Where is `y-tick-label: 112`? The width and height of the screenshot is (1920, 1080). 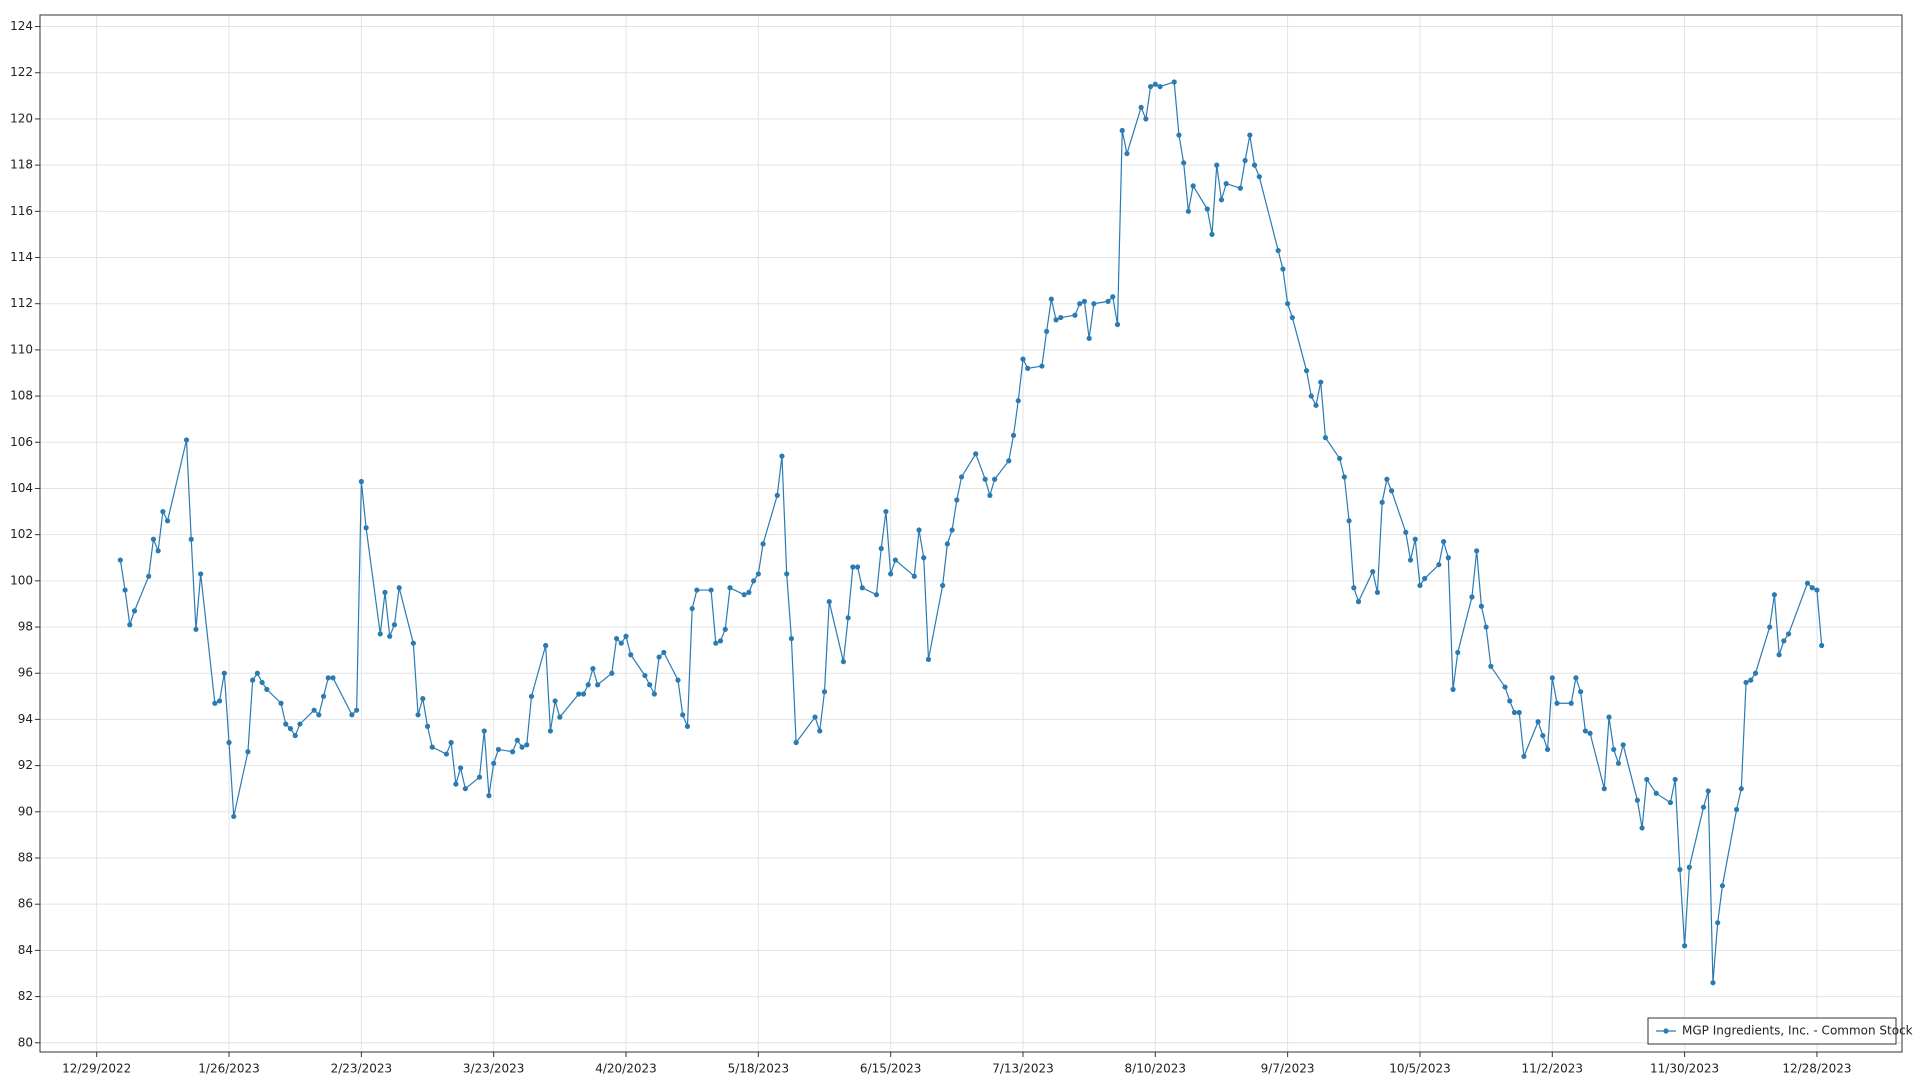 y-tick-label: 112 is located at coordinates (21, 303).